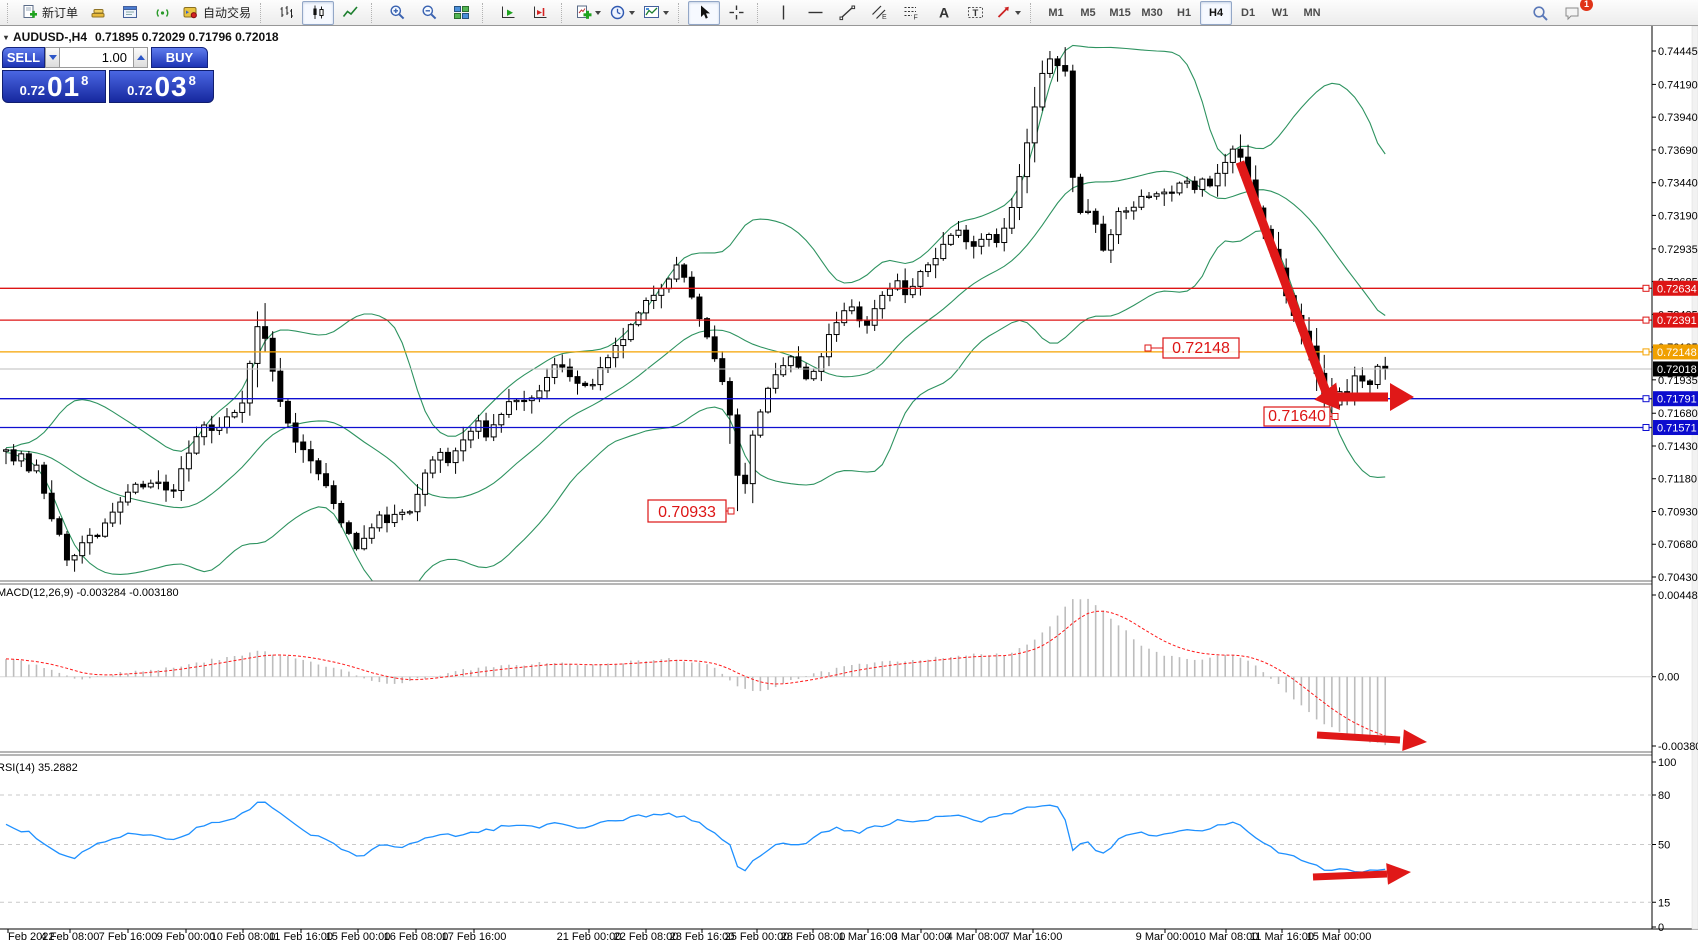 The width and height of the screenshot is (1698, 942). I want to click on trendline-button, so click(847, 13).